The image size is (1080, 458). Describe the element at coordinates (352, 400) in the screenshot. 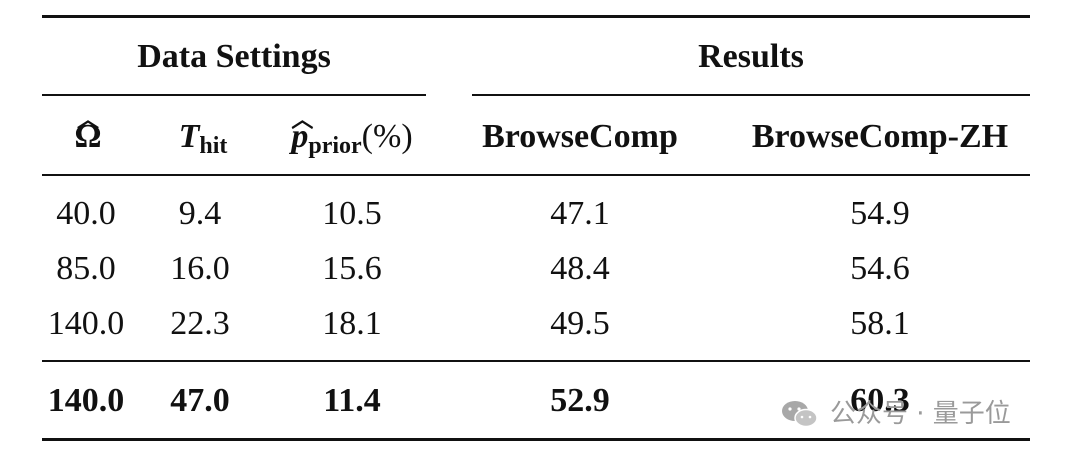

I see `cell-p-prior: 11.4` at that location.